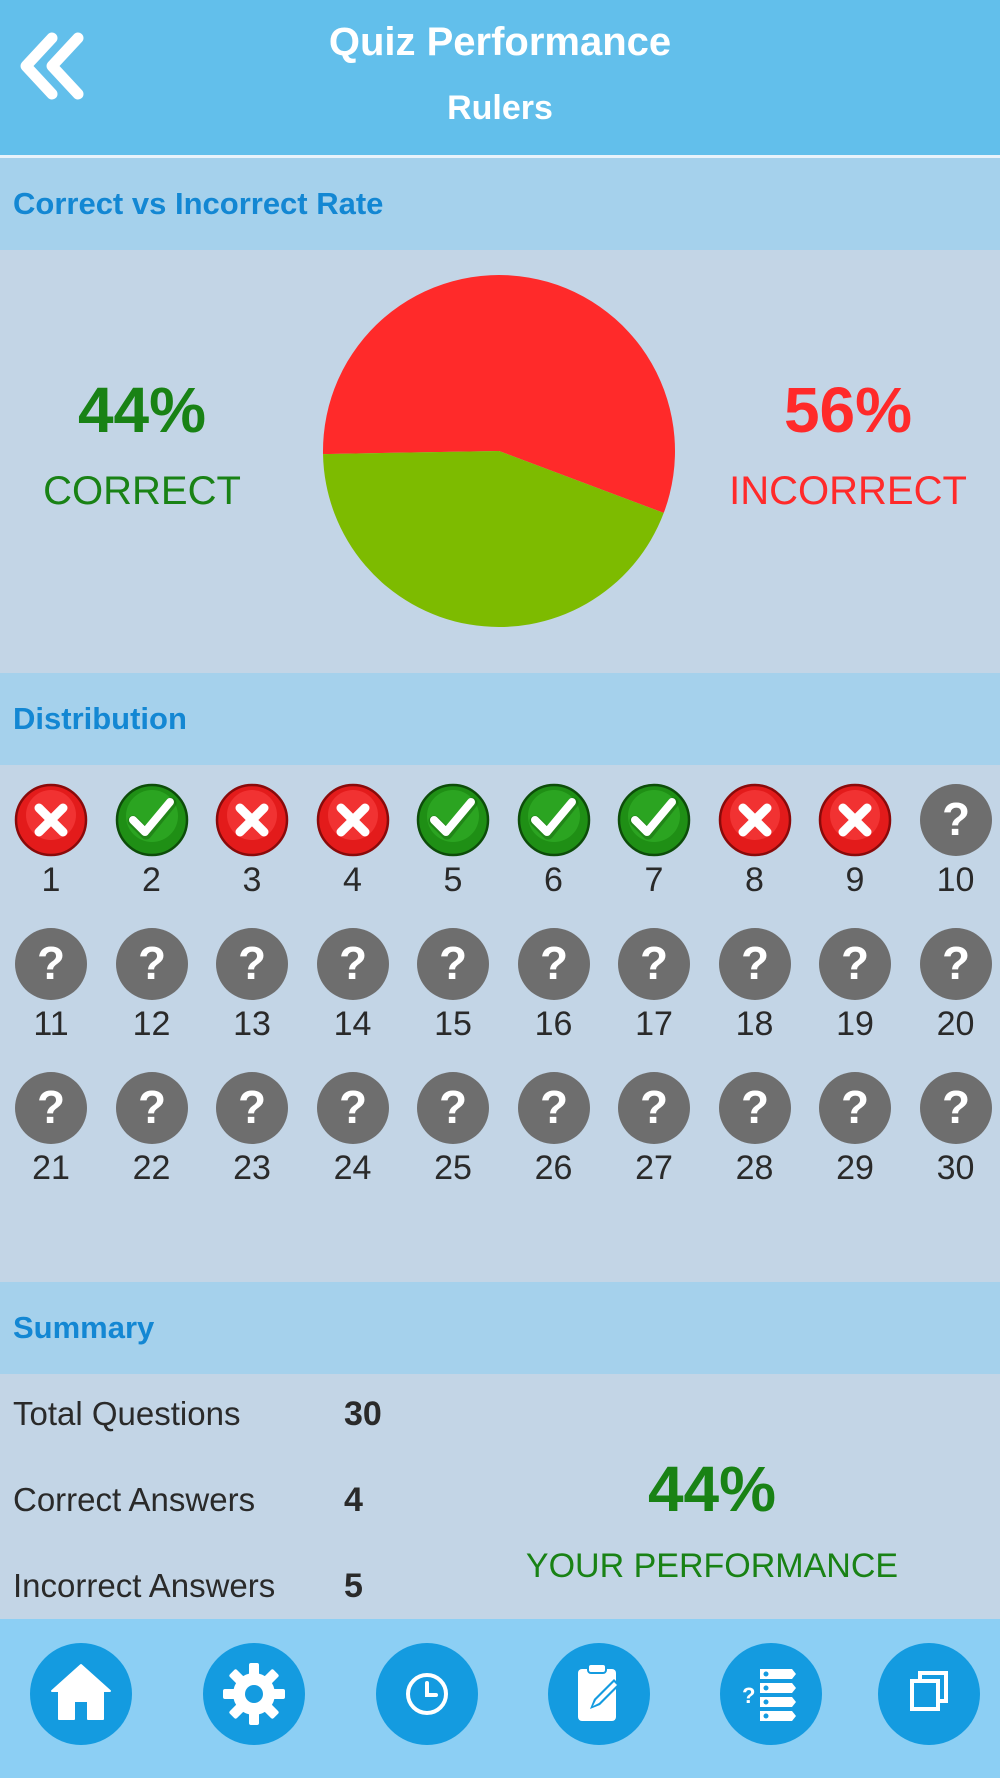  I want to click on settings-button, so click(254, 1694).